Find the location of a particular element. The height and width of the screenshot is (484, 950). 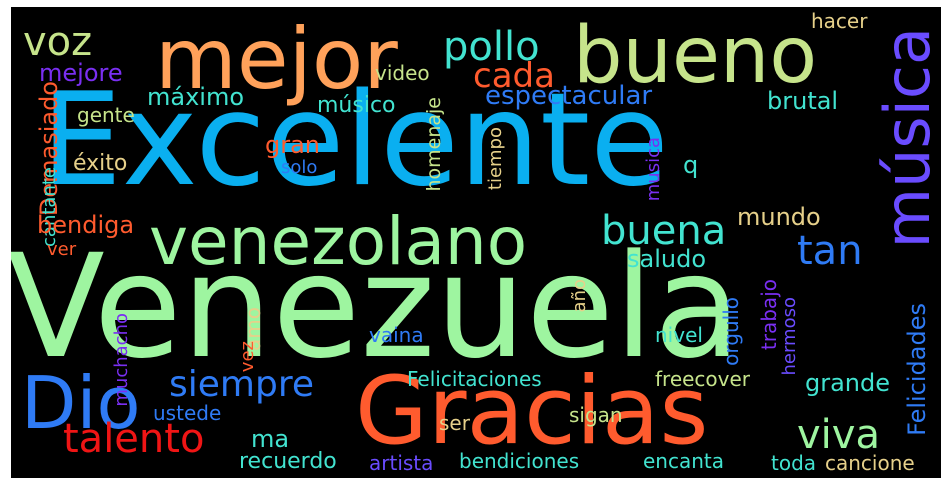

word-mejor: mejor is located at coordinates (276, 59).